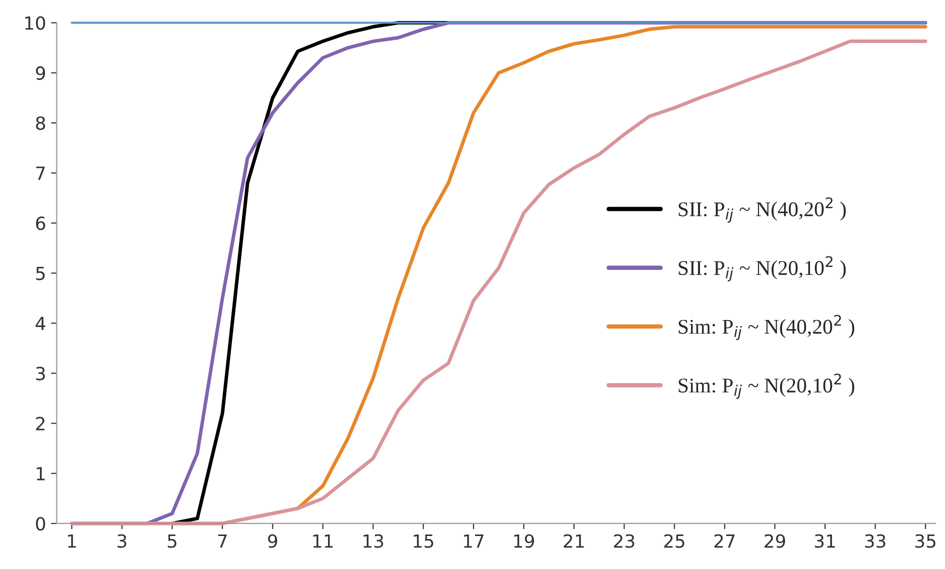 Image resolution: width=945 pixels, height=569 pixels. I want to click on x-tick-label: 29, so click(775, 541).